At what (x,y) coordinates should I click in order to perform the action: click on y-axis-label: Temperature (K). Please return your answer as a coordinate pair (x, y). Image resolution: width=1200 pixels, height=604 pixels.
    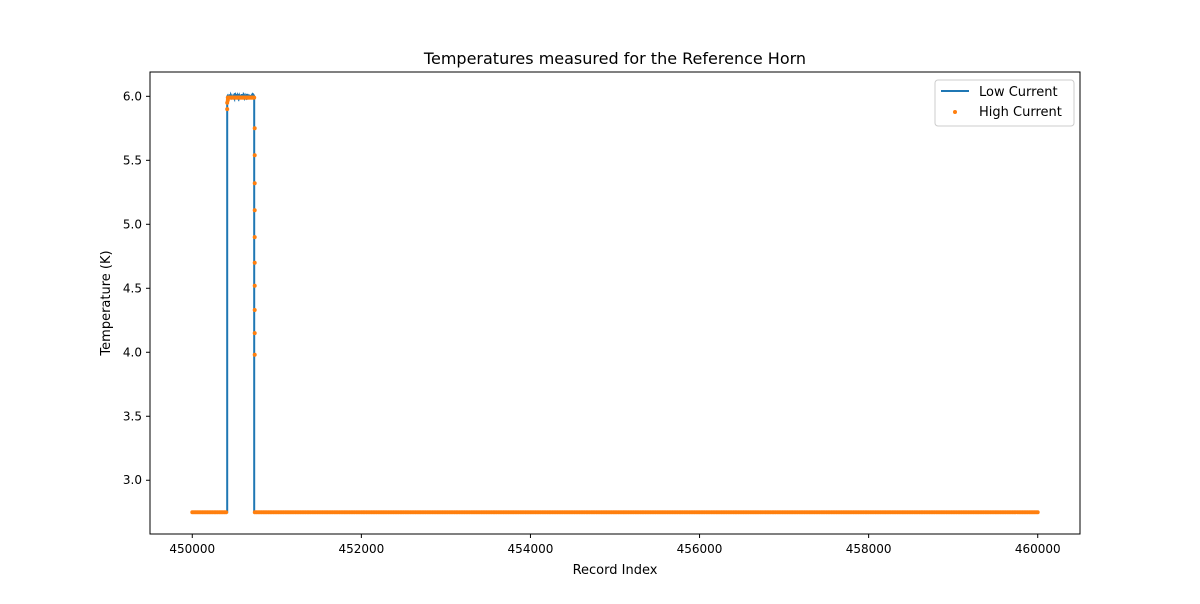
    Looking at the image, I should click on (106, 303).